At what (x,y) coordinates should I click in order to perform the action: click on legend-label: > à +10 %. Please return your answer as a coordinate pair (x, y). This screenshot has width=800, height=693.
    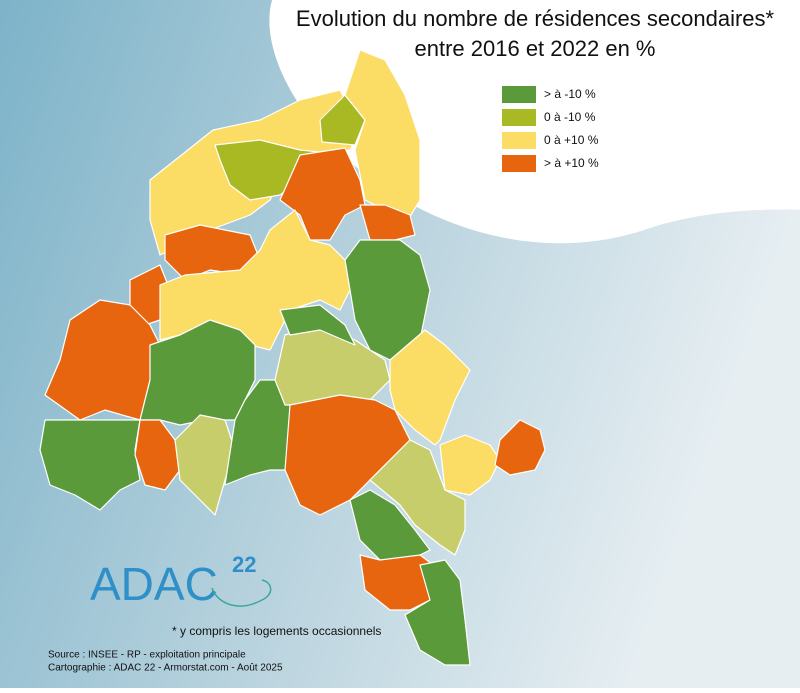
    Looking at the image, I should click on (571, 163).